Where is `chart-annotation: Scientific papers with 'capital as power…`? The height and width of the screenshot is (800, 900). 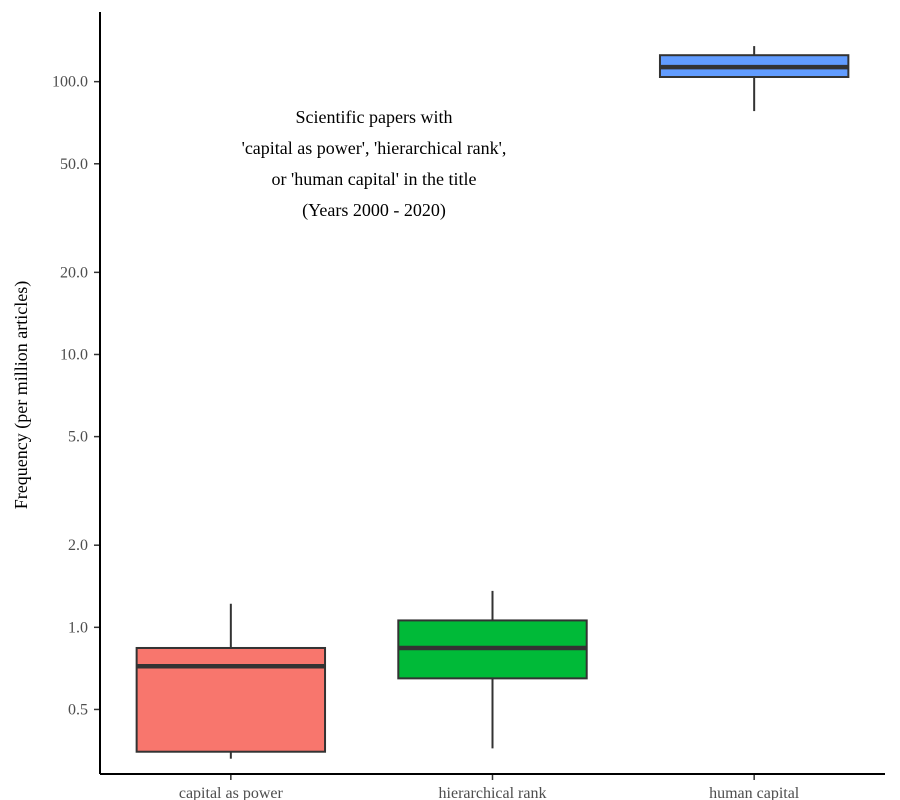 chart-annotation: Scientific papers with 'capital as power… is located at coordinates (374, 164).